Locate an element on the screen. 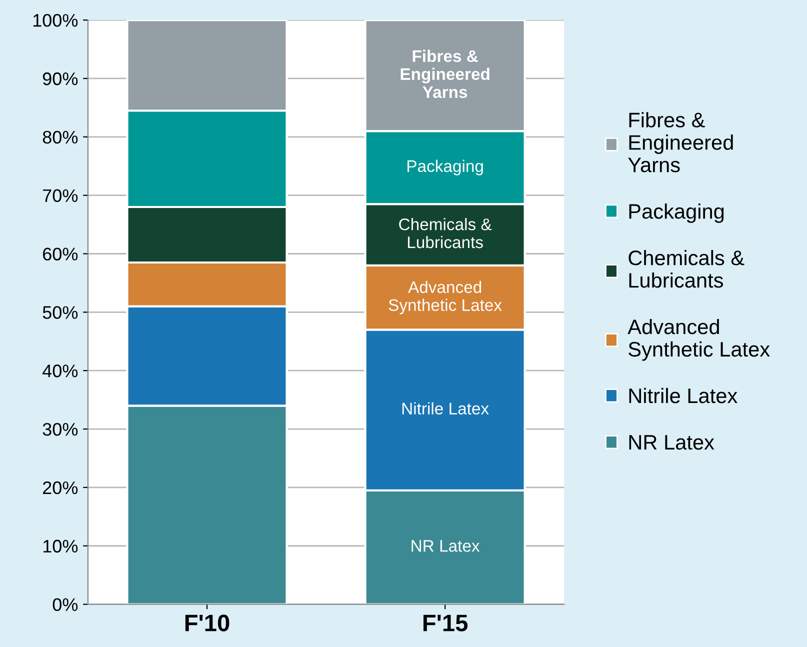 This screenshot has width=807, height=647. annotation: Packaging is located at coordinates (445, 168).